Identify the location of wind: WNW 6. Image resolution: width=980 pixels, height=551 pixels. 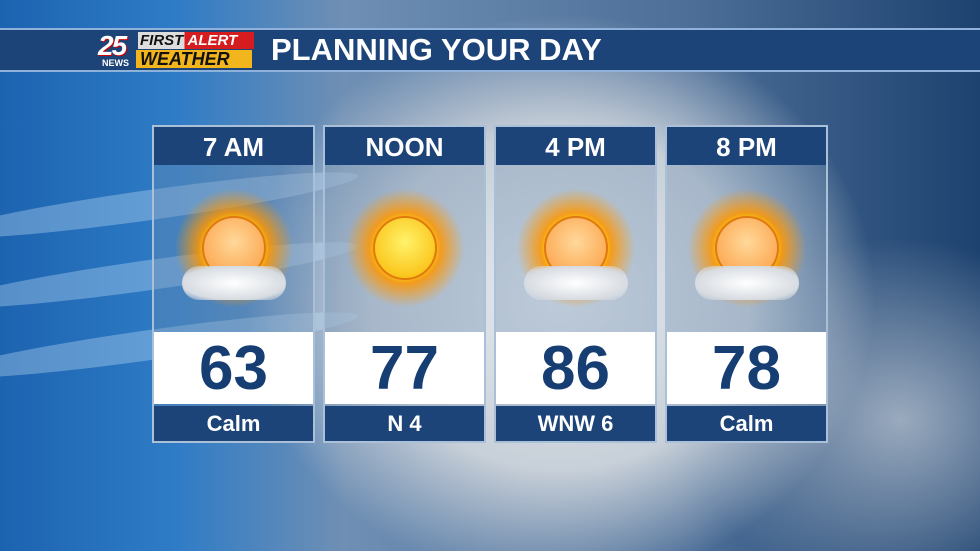
(575, 423).